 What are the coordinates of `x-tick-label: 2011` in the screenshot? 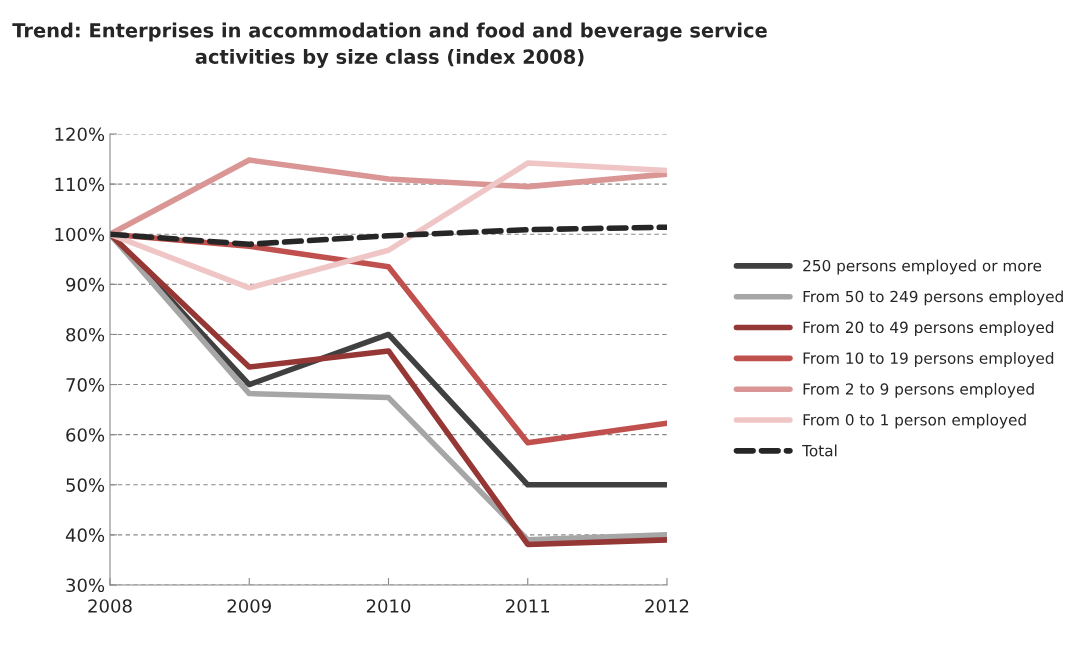 It's located at (528, 606).